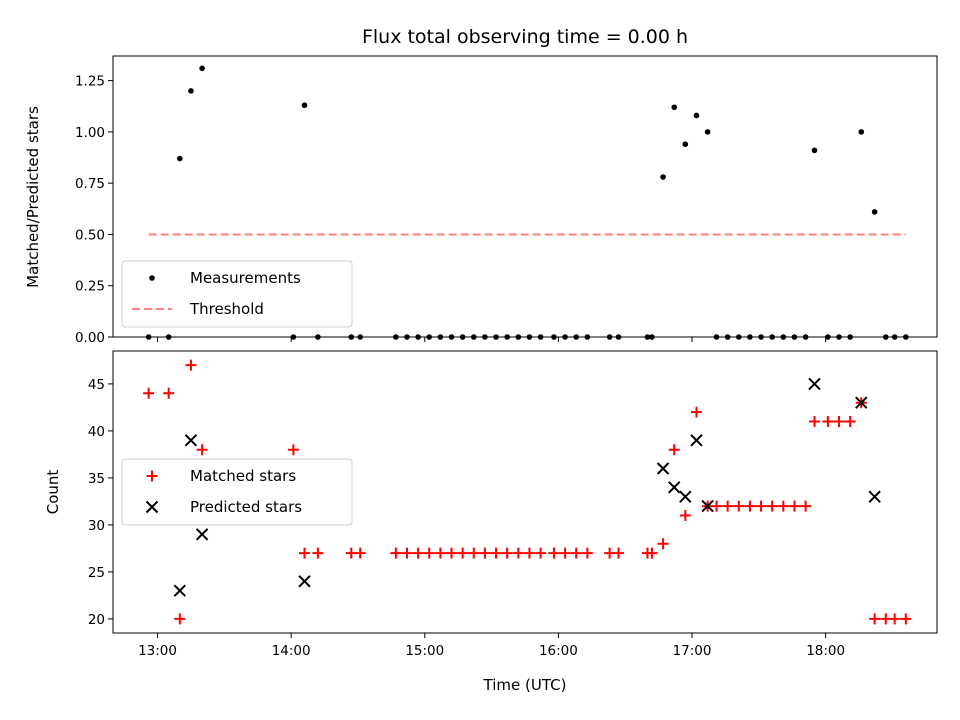 This screenshot has height=720, width=960. Describe the element at coordinates (90, 338) in the screenshot. I see `top-y-tick-label: 0.00` at that location.